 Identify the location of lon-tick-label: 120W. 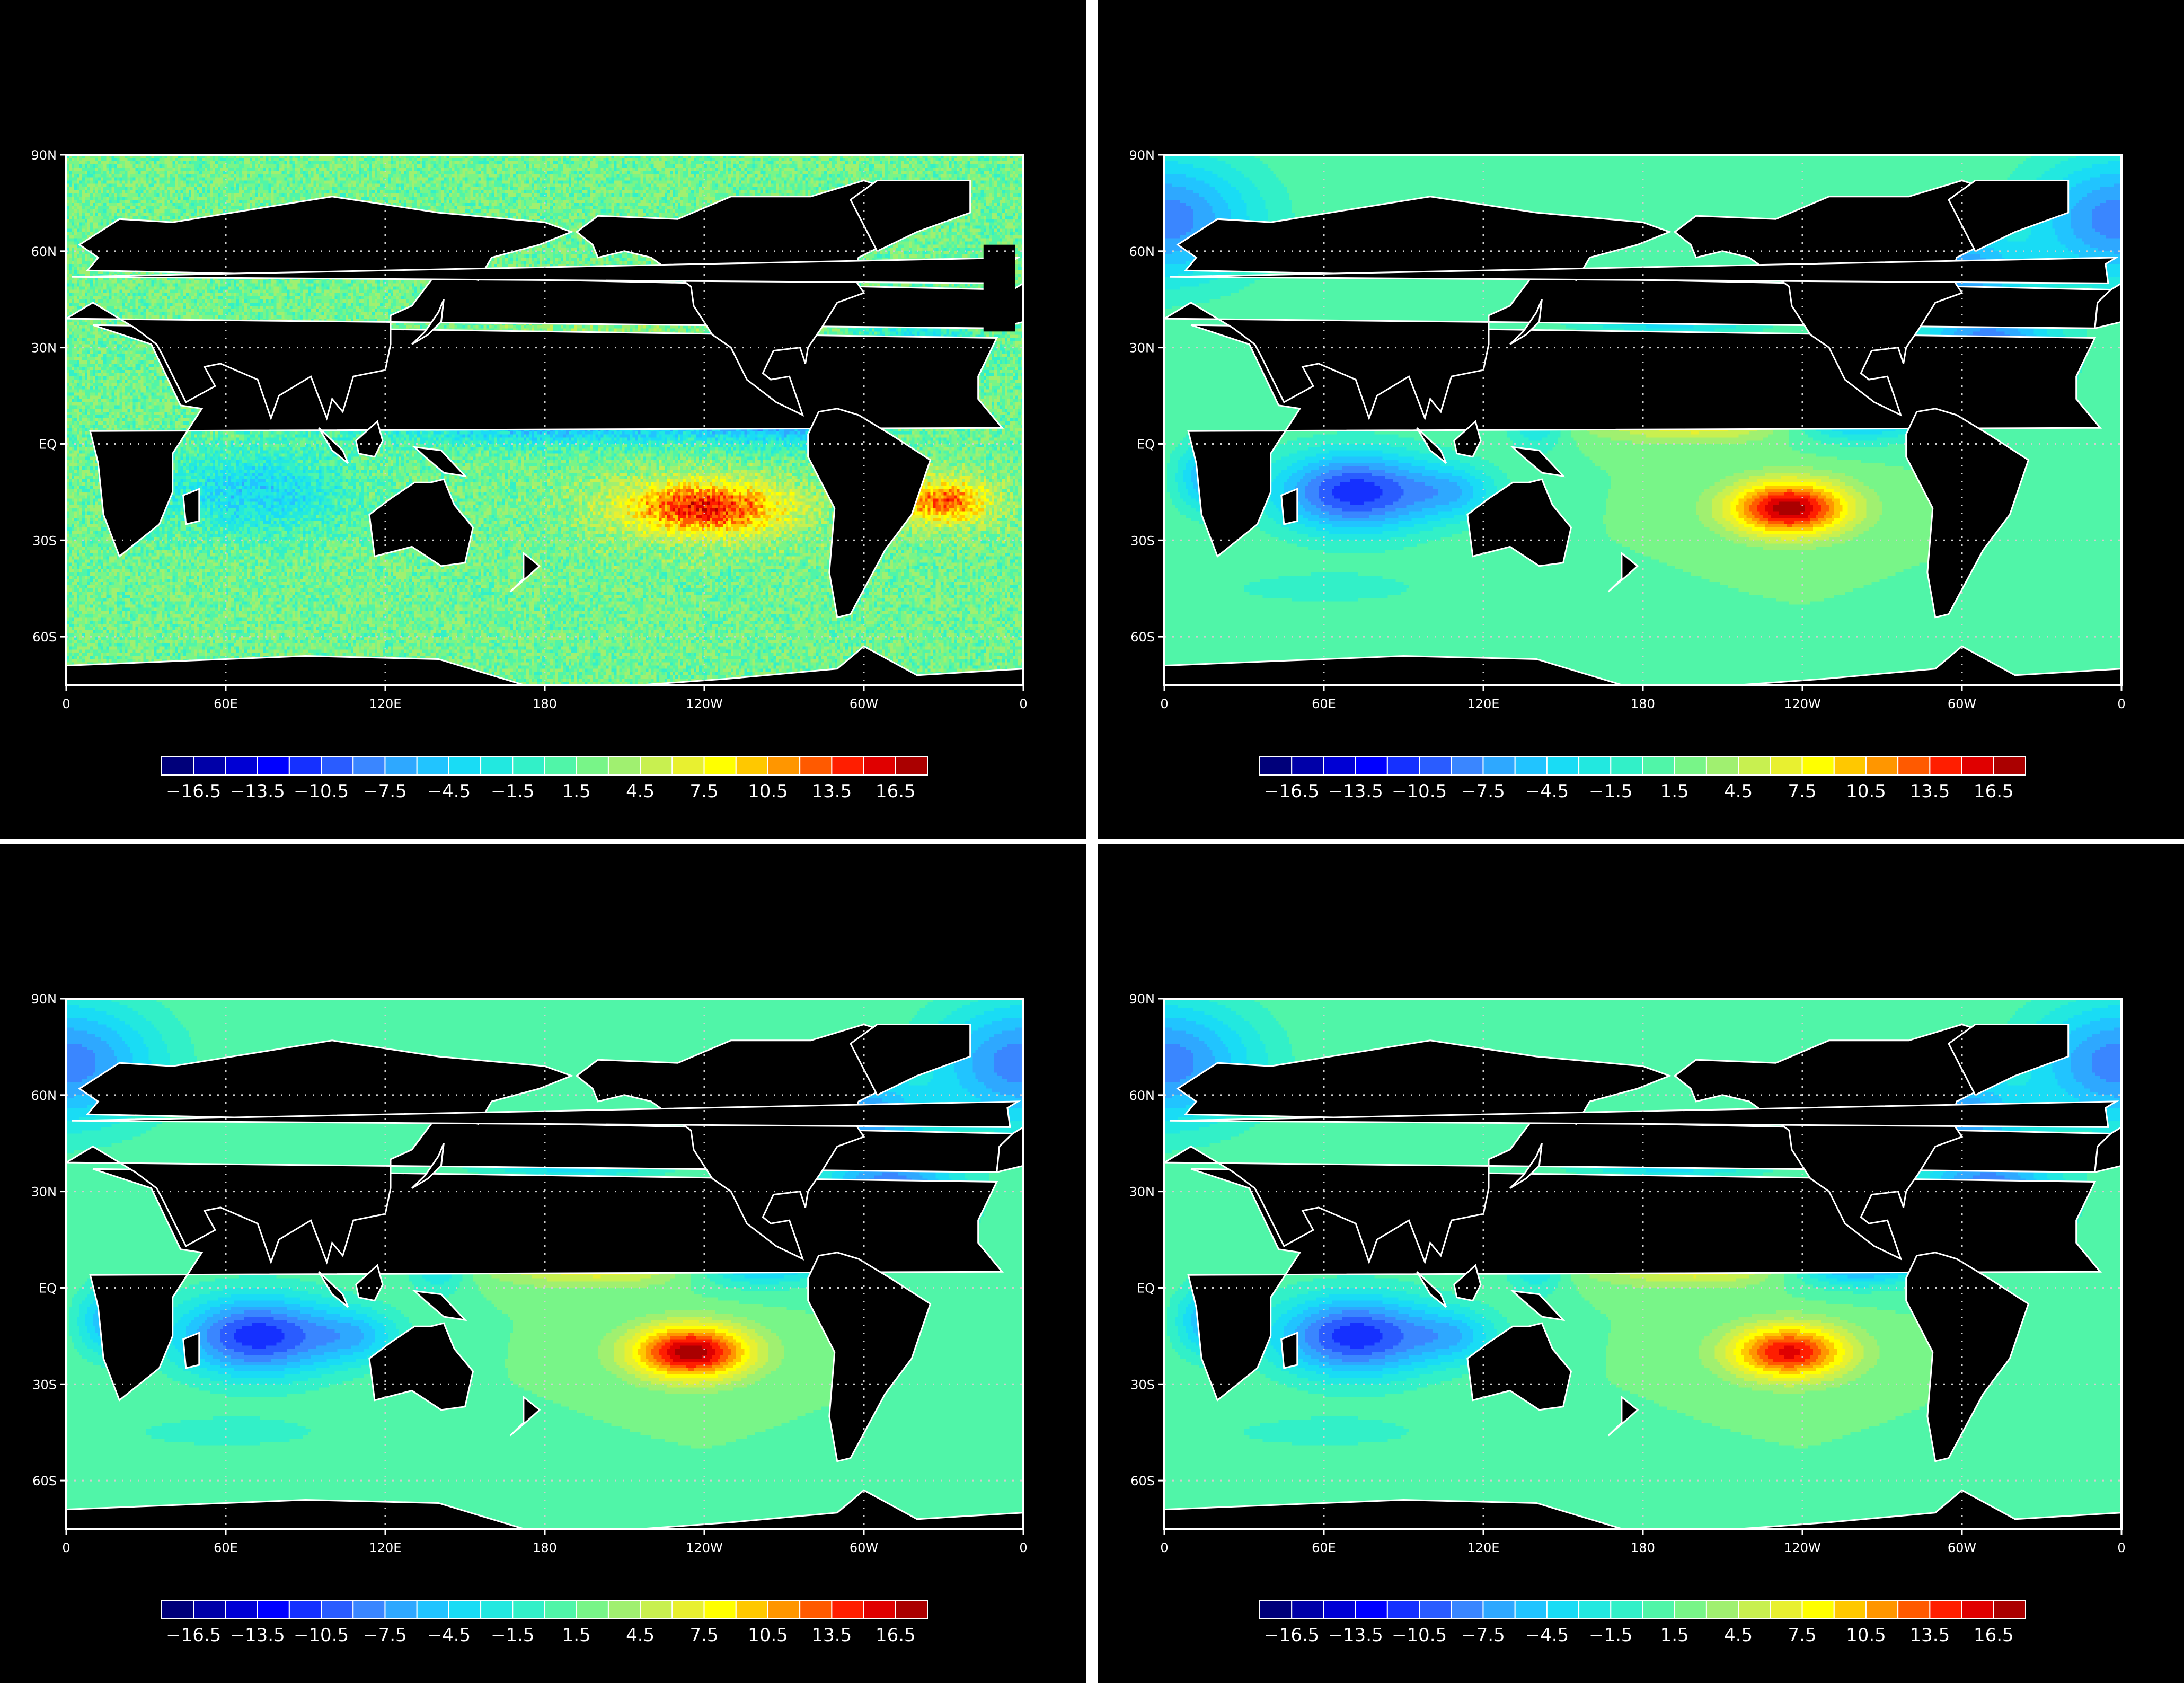
(705, 1547).